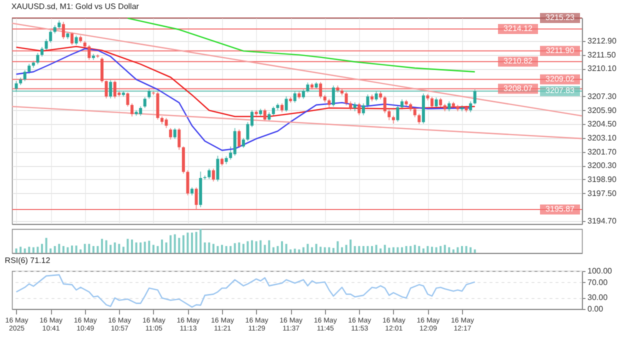  Describe the element at coordinates (596, 309) in the screenshot. I see `y-tick-label: 0.00` at that location.